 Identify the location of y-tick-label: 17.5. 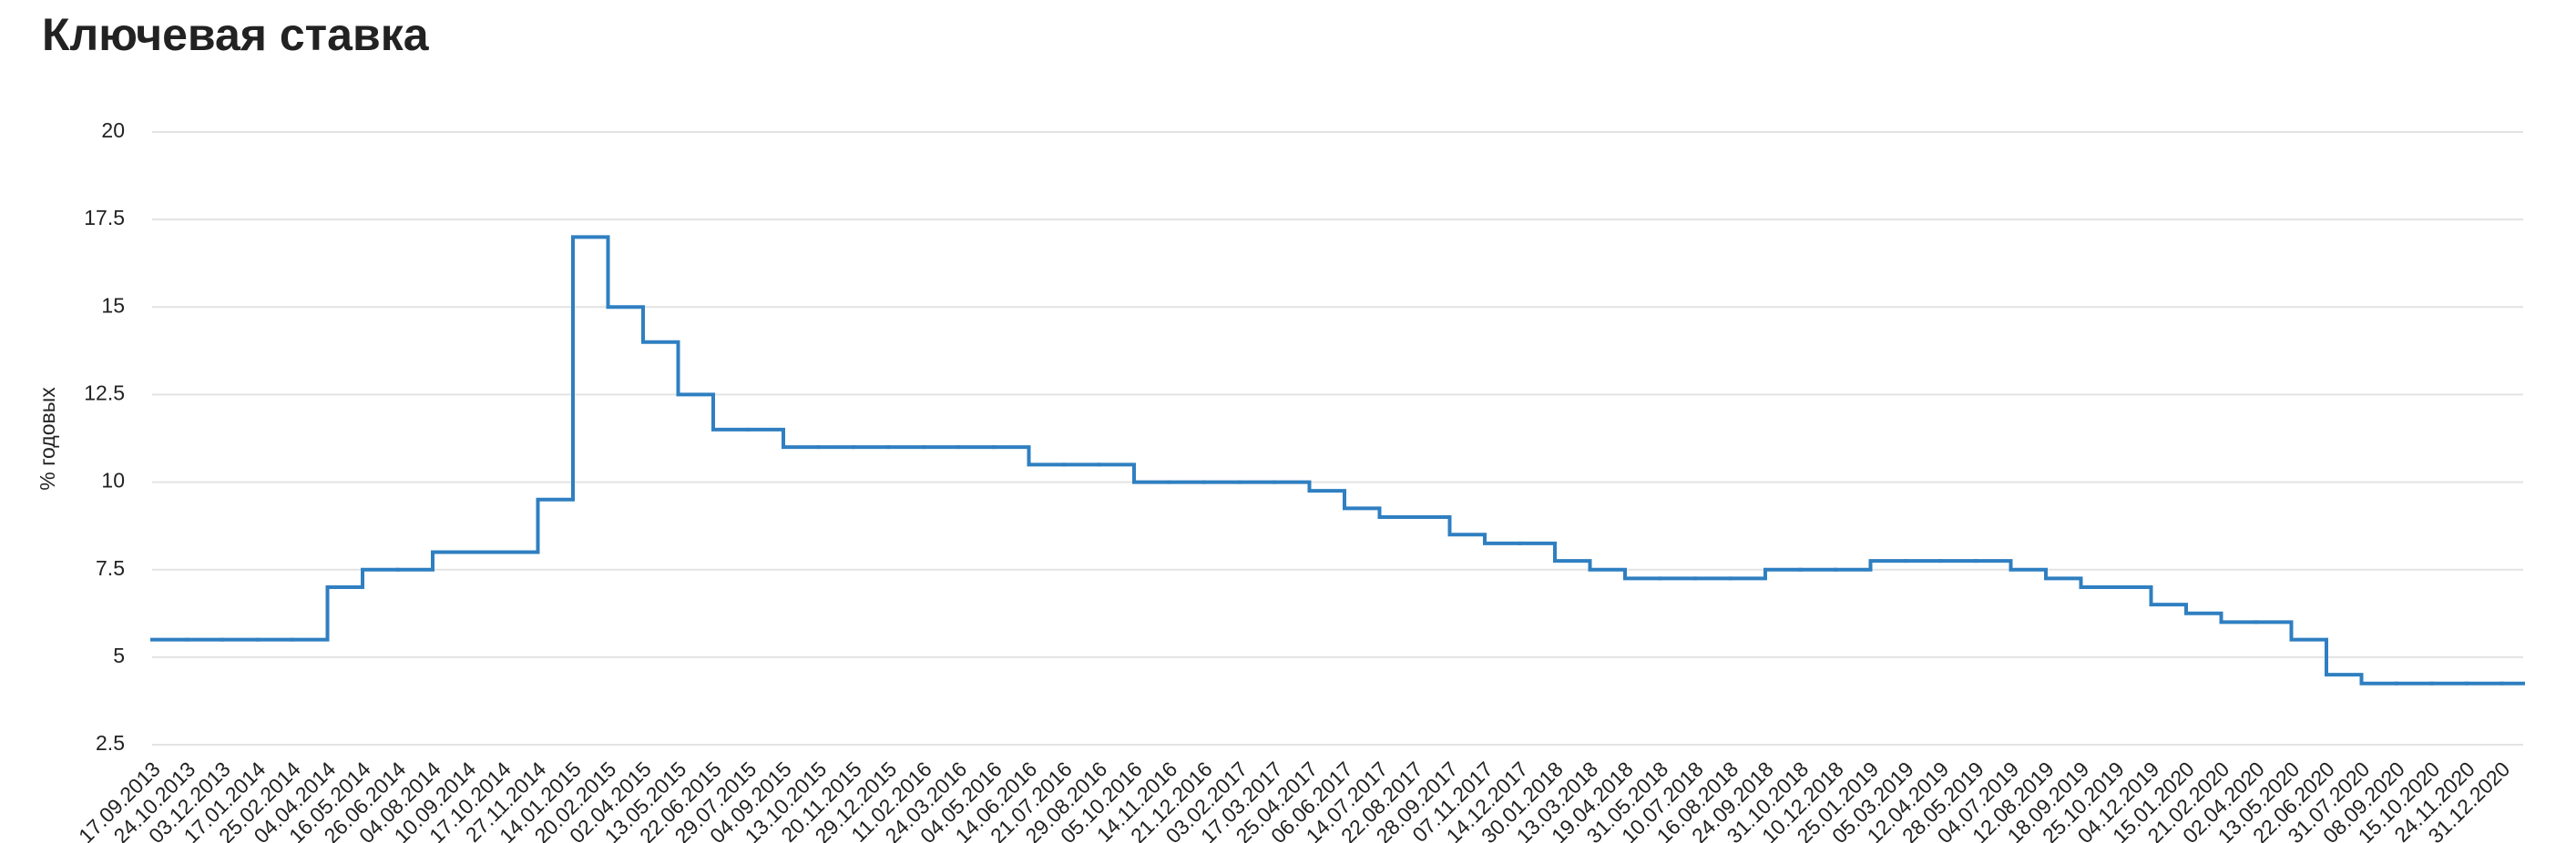
(104, 217).